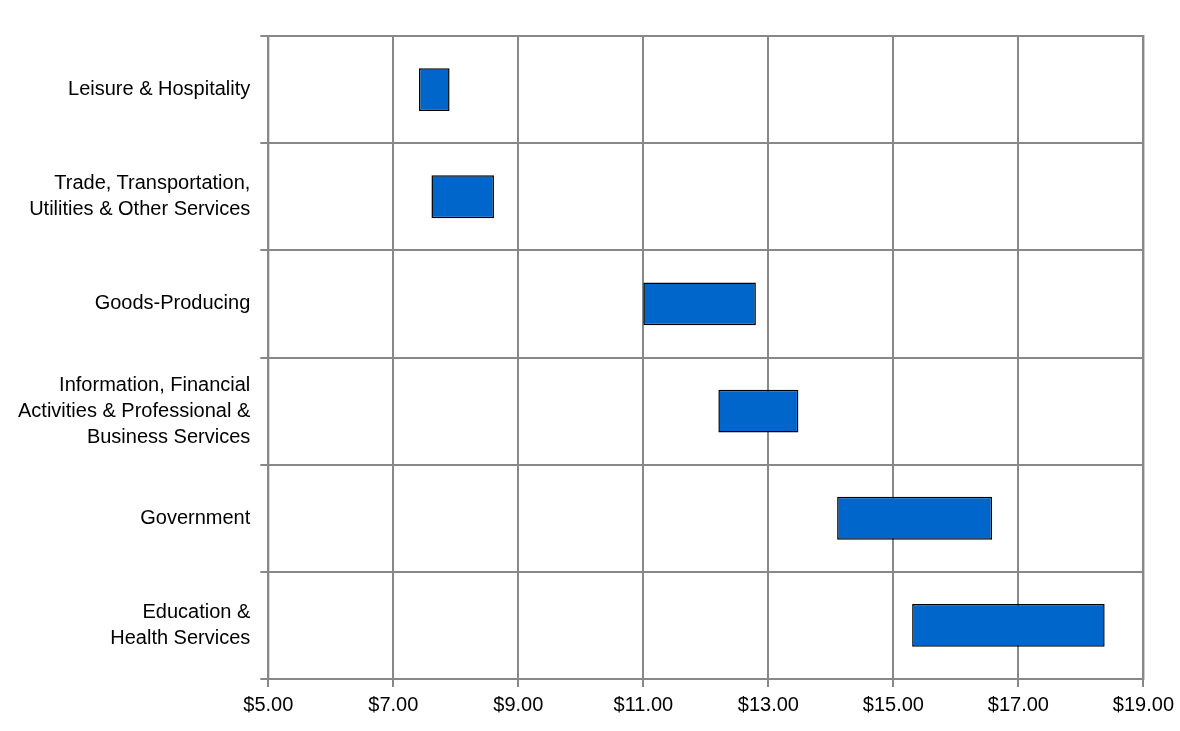 This screenshot has width=1180, height=731. What do you see at coordinates (1143, 703) in the screenshot?
I see `x-tick-label: $19.00` at bounding box center [1143, 703].